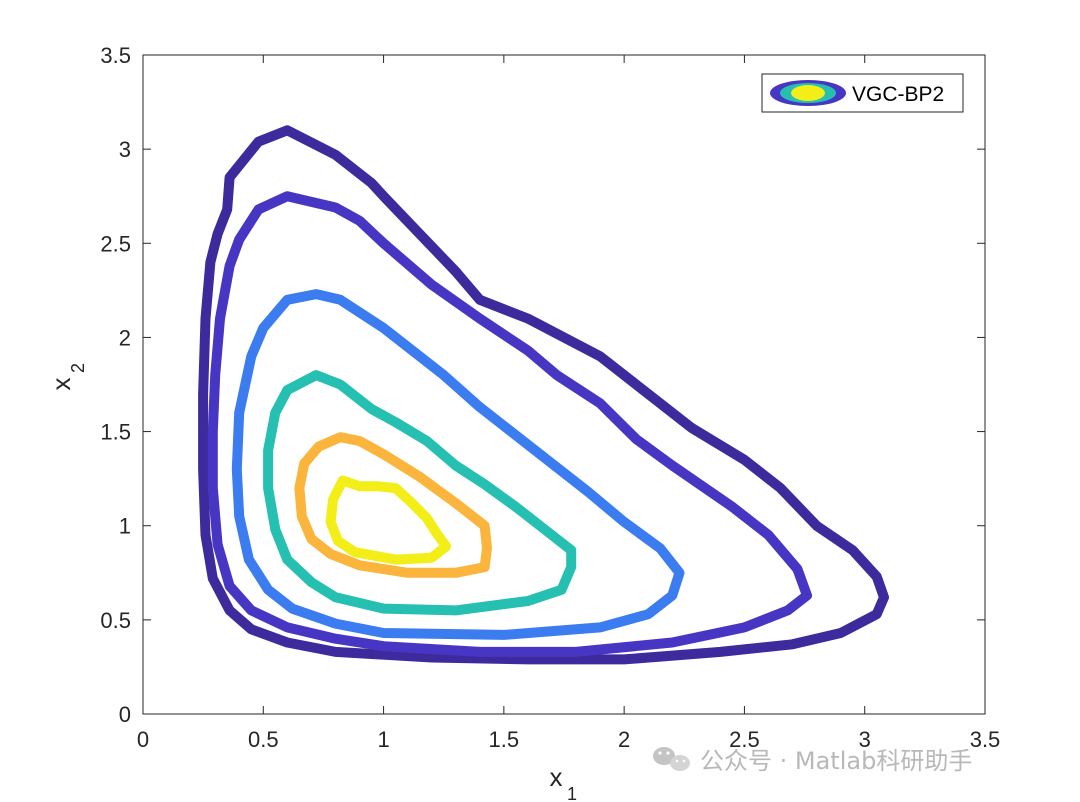 The width and height of the screenshot is (1080, 802). I want to click on y-tick-label: 2.5, so click(115, 243).